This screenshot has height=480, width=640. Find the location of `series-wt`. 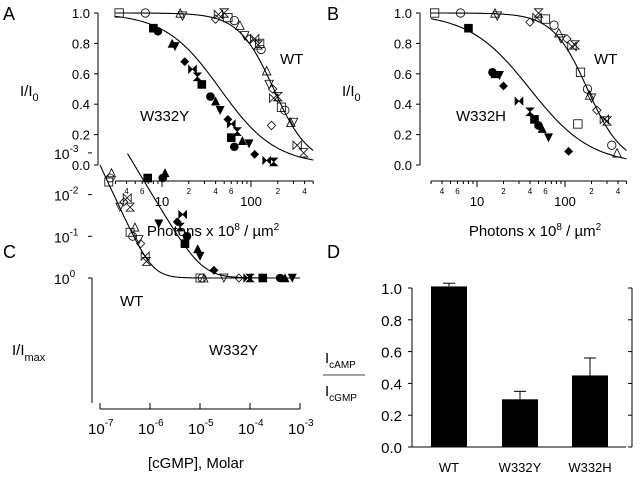

series-wt is located at coordinates (528, 82).